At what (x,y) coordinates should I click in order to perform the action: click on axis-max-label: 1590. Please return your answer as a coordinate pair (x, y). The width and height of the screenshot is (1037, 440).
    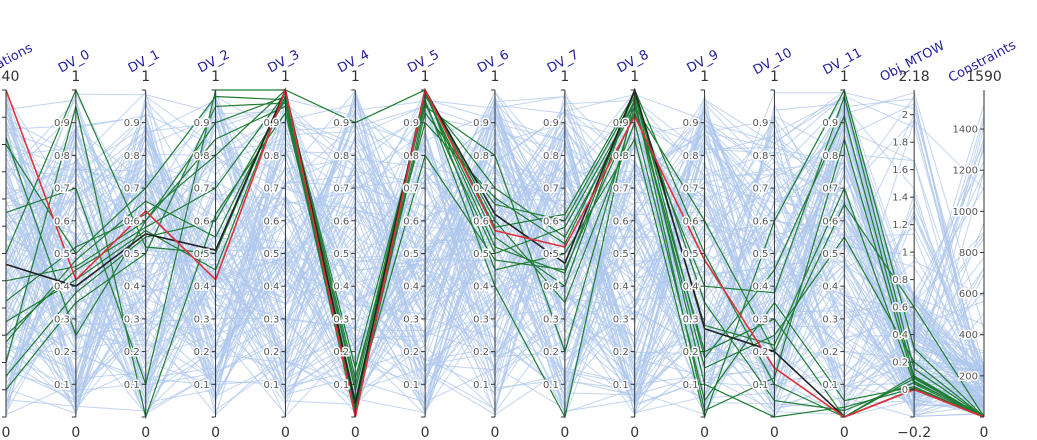
    Looking at the image, I should click on (984, 77).